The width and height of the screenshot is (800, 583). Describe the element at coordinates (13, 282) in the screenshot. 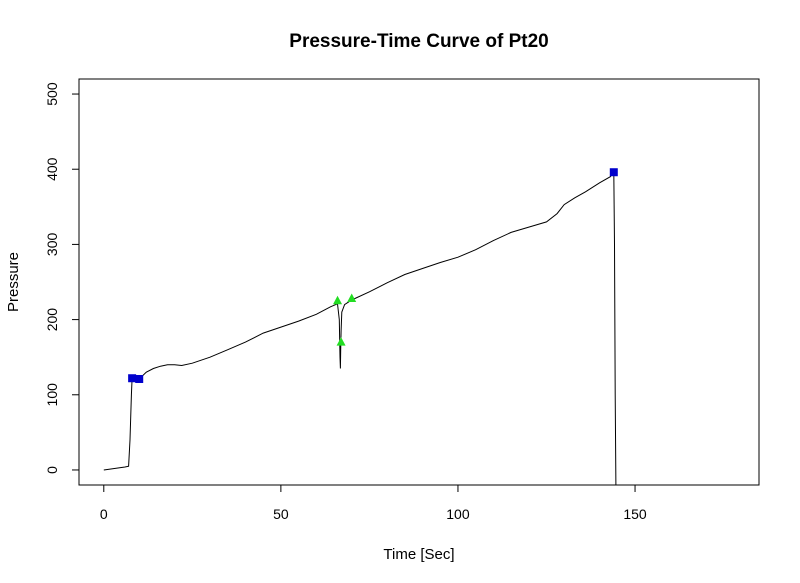

I see `y-axis-label: Pressure` at that location.